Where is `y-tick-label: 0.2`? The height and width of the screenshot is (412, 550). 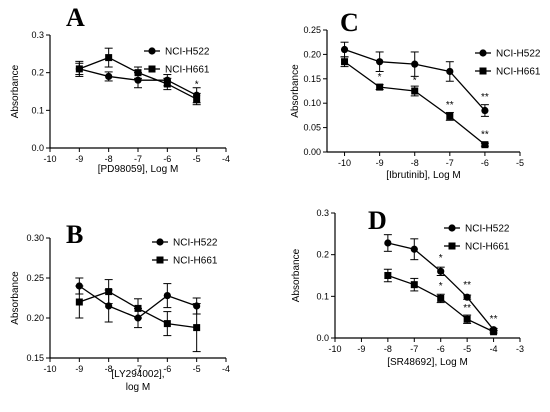 y-tick-label: 0.2 is located at coordinates (322, 255).